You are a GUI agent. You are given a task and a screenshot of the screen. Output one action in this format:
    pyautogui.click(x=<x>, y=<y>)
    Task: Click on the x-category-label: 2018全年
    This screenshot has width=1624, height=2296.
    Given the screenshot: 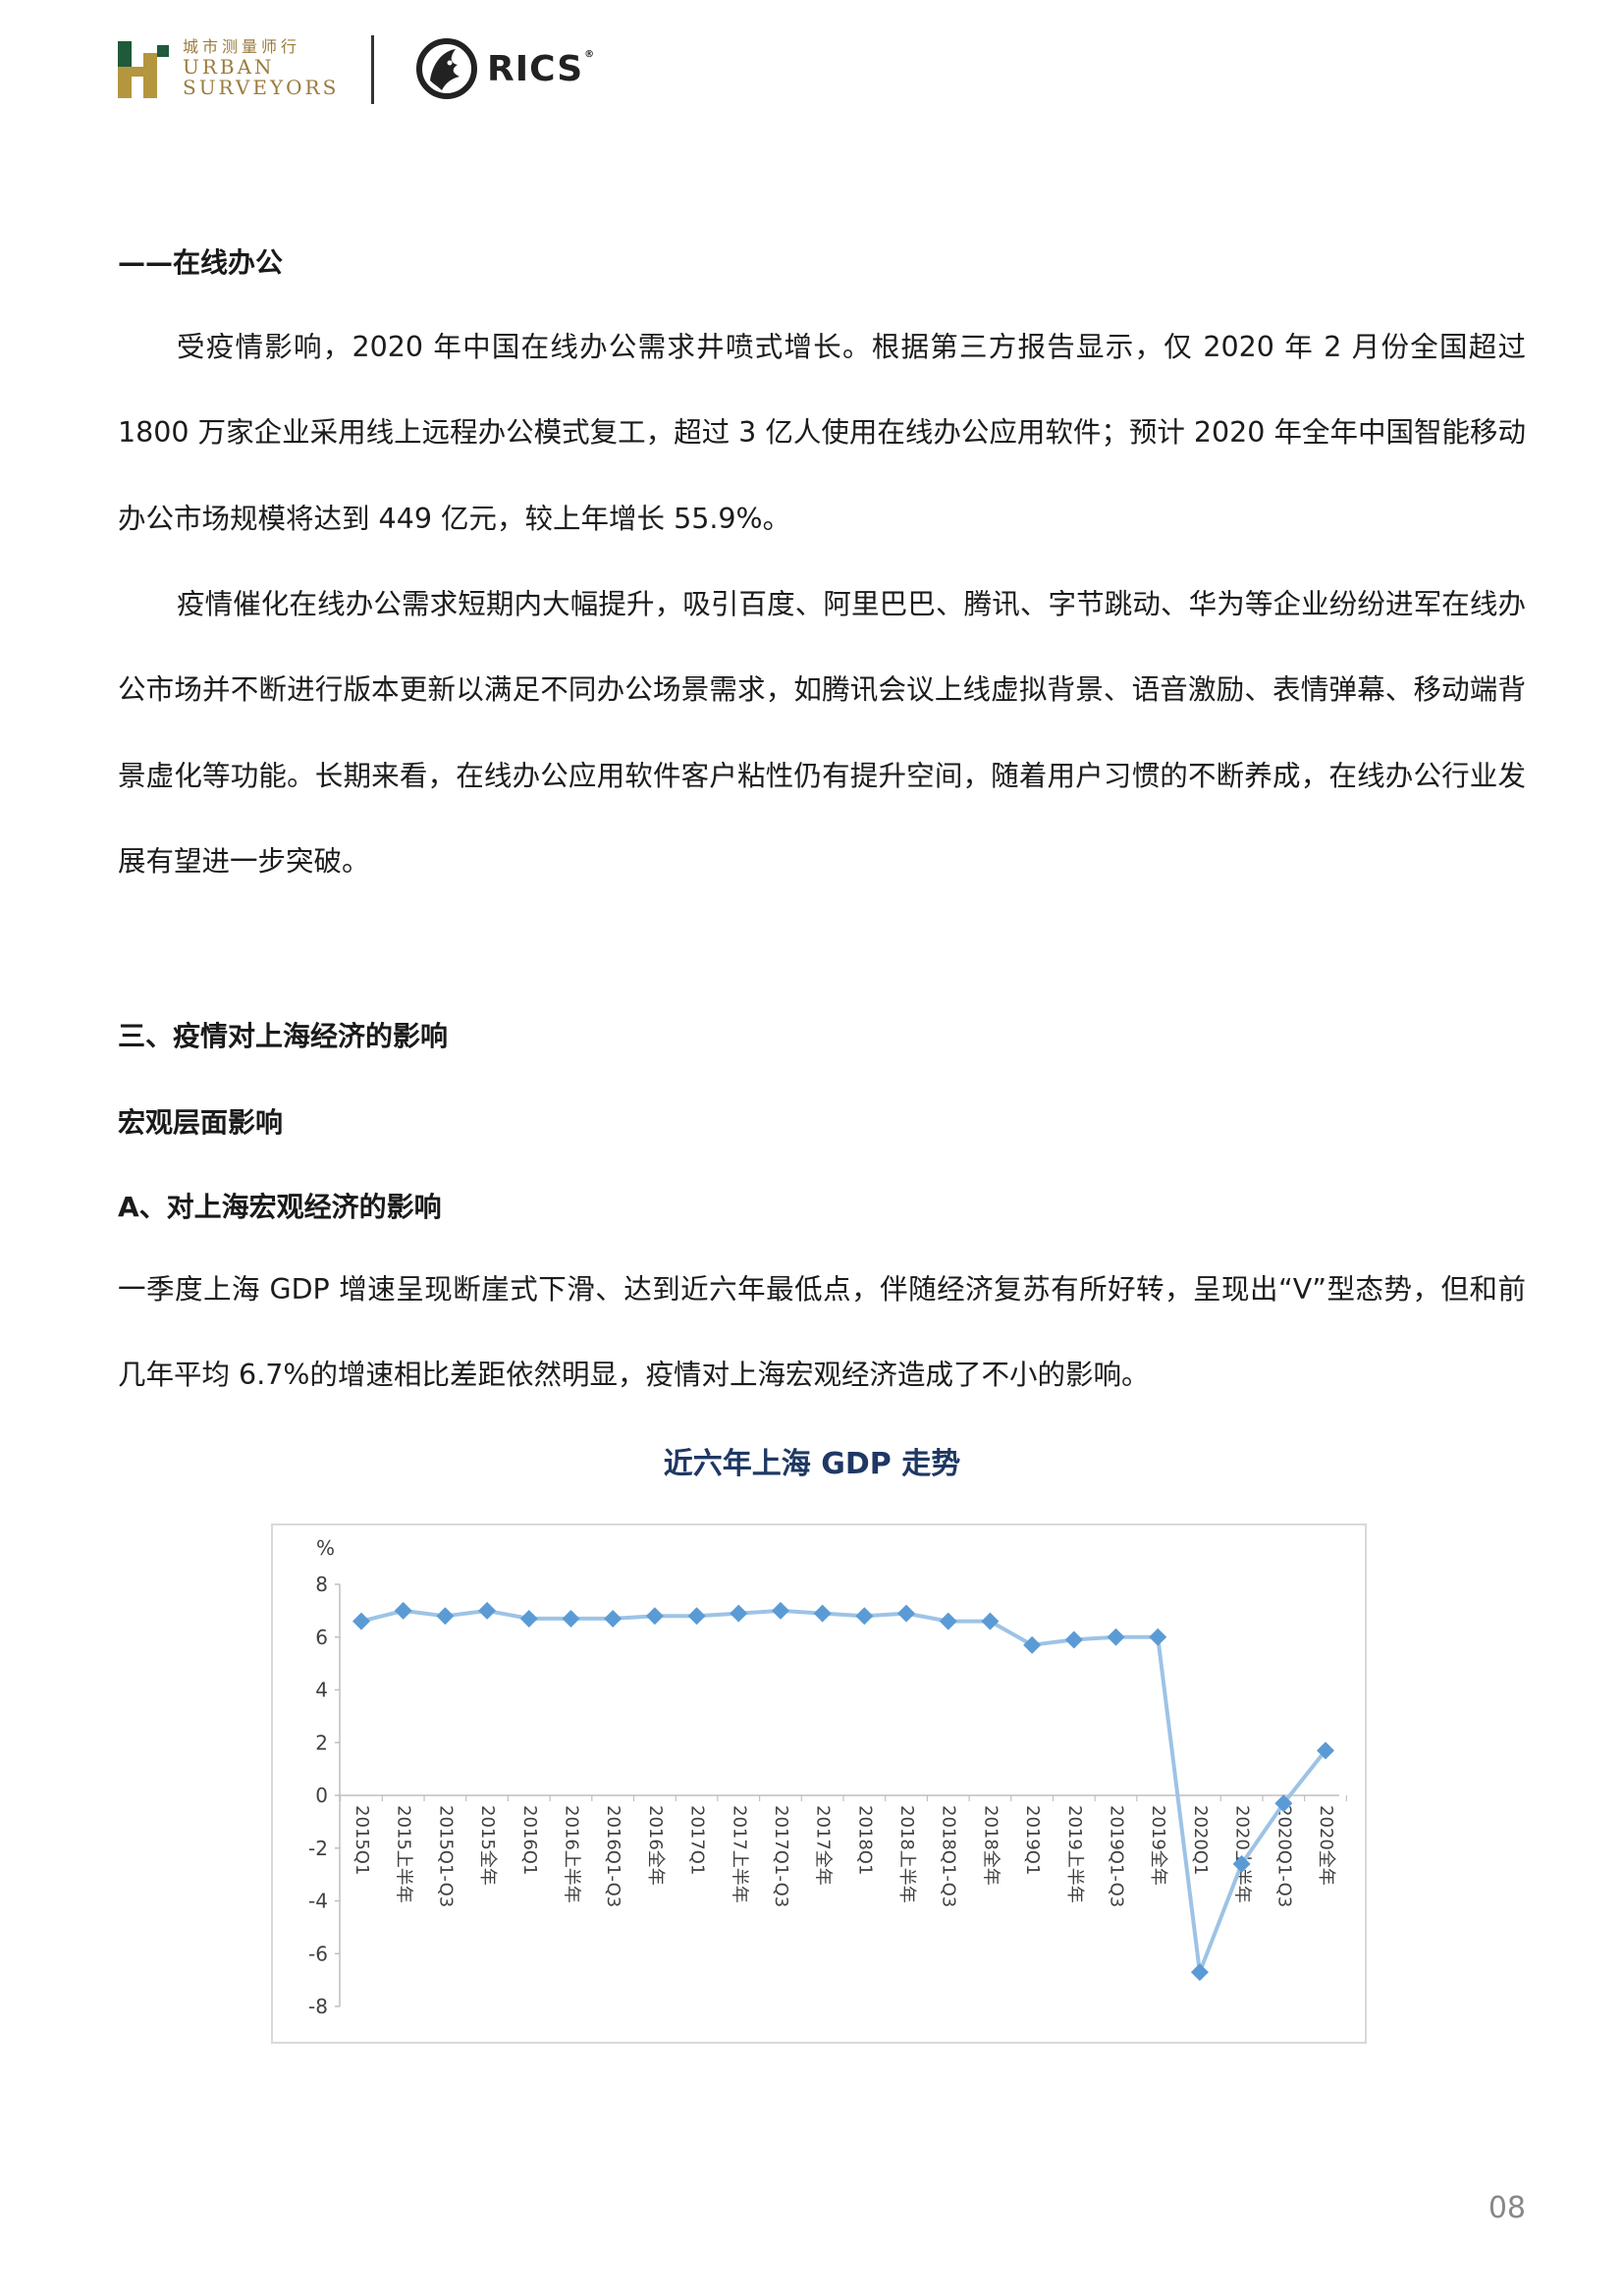 What is the action you would take?
    pyautogui.click(x=990, y=1846)
    